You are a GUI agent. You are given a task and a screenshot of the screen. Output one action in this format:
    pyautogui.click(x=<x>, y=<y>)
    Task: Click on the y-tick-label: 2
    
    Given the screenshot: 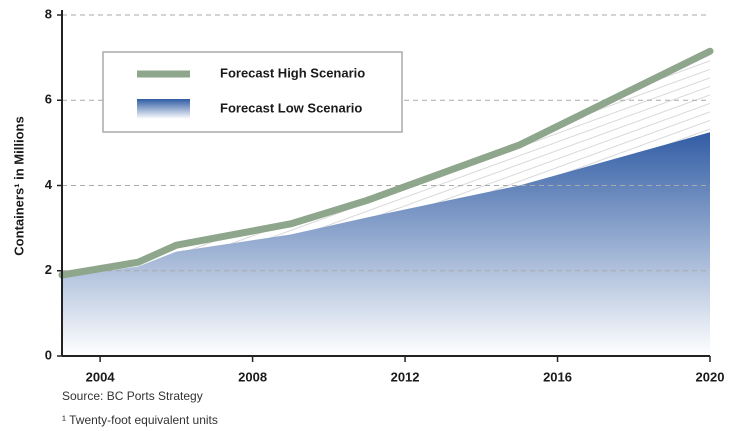 What is the action you would take?
    pyautogui.click(x=48, y=269)
    